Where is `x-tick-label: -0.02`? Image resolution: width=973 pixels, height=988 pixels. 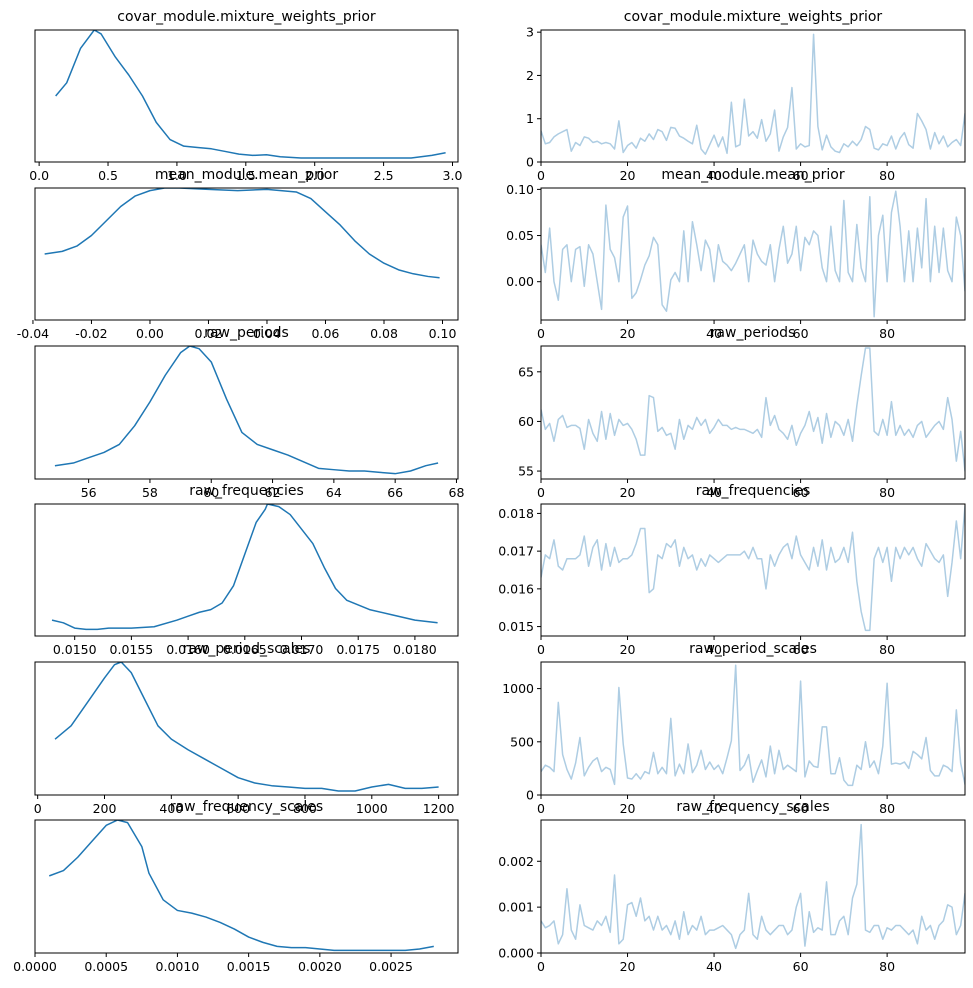 x-tick-label: -0.02 is located at coordinates (91, 333).